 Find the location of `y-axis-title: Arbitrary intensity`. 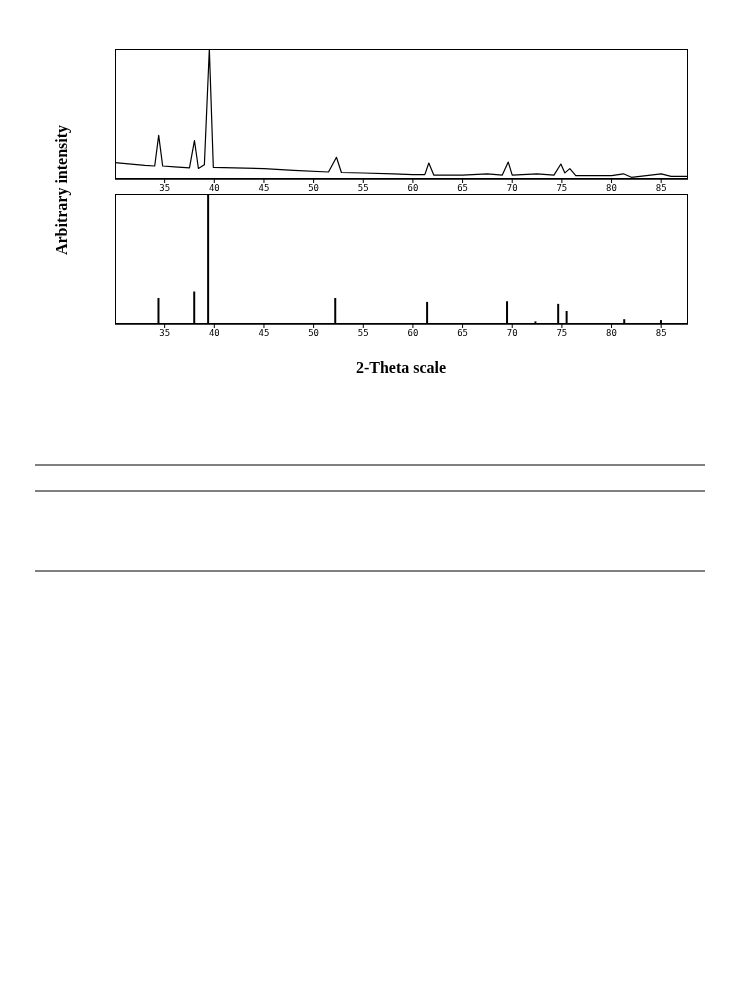

y-axis-title: Arbitrary intensity is located at coordinates (62, 190).